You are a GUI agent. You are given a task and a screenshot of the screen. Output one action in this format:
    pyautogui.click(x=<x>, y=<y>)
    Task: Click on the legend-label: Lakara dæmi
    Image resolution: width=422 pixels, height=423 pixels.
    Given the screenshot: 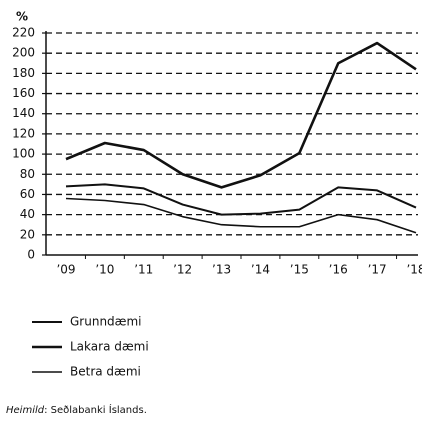 What is the action you would take?
    pyautogui.click(x=109, y=347)
    